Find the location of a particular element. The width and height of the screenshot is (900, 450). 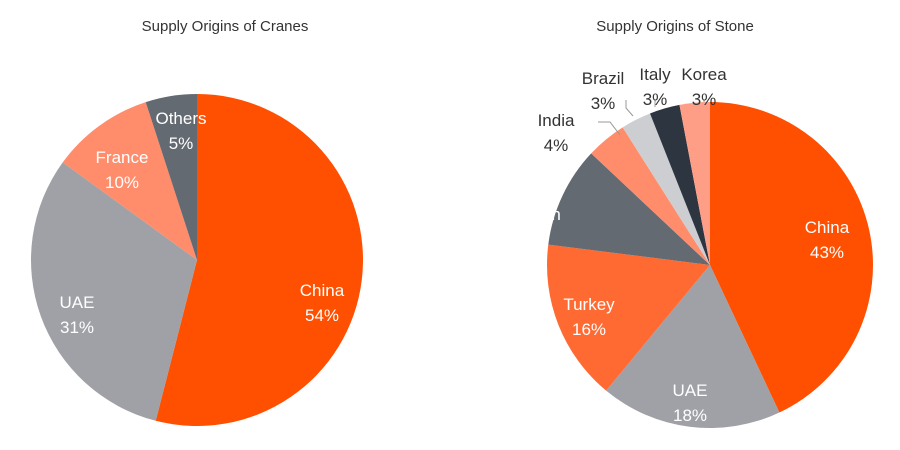

slice-label-turkey: Turkey is located at coordinates (589, 304).